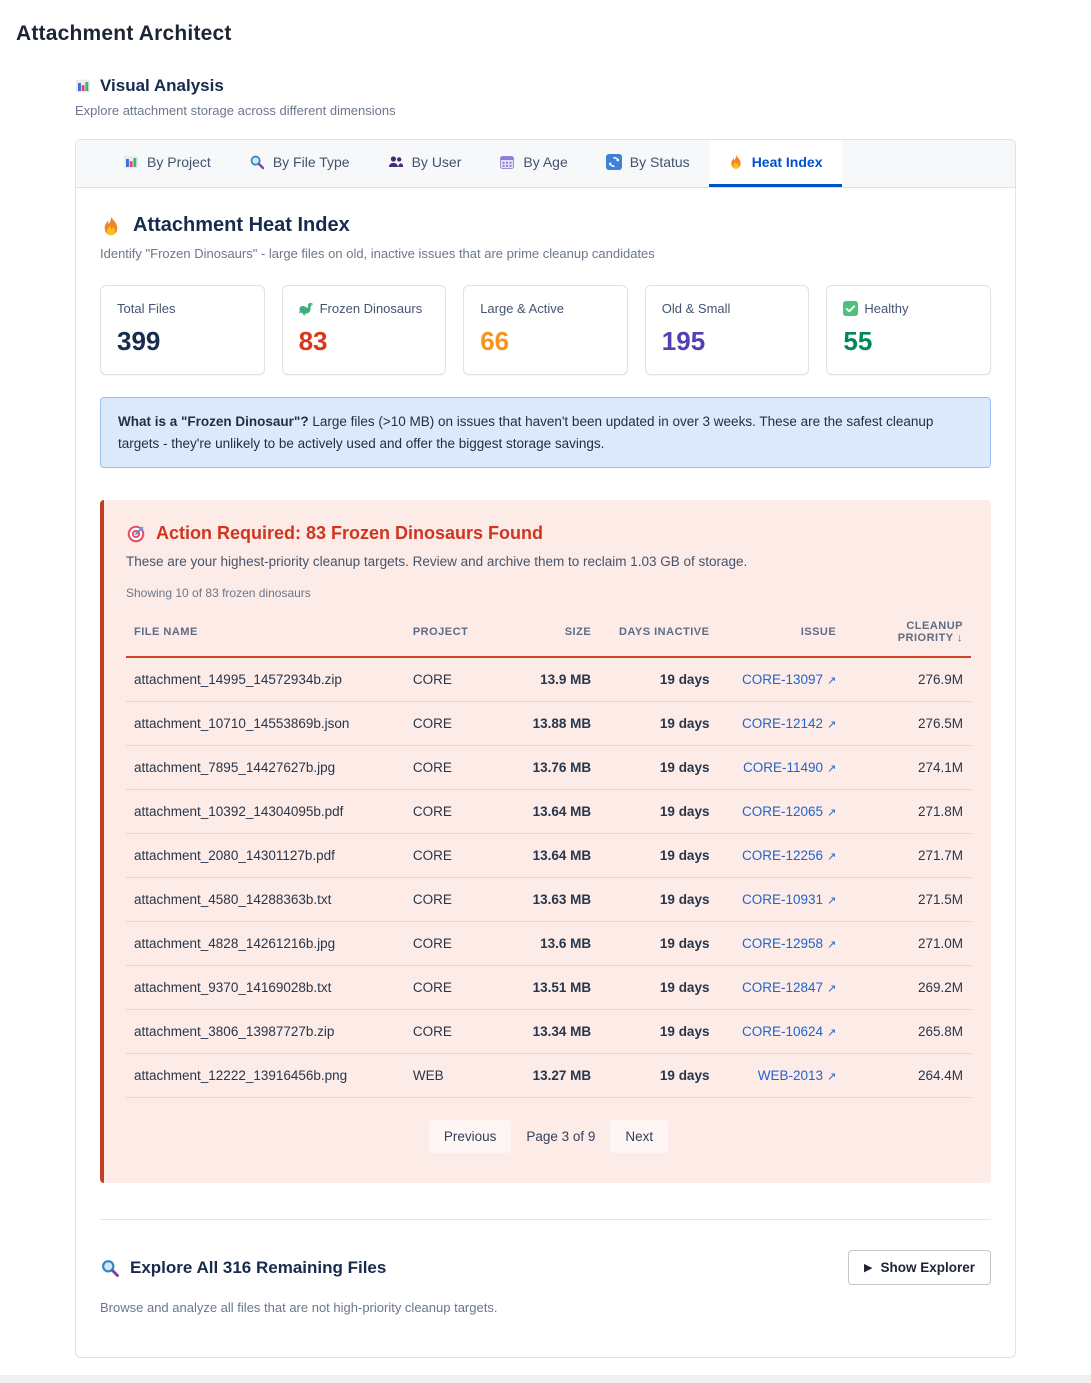 This screenshot has height=1383, width=1091. What do you see at coordinates (258, 1267) in the screenshot?
I see `explorer-title: Explore All 316 Remaining Files` at bounding box center [258, 1267].